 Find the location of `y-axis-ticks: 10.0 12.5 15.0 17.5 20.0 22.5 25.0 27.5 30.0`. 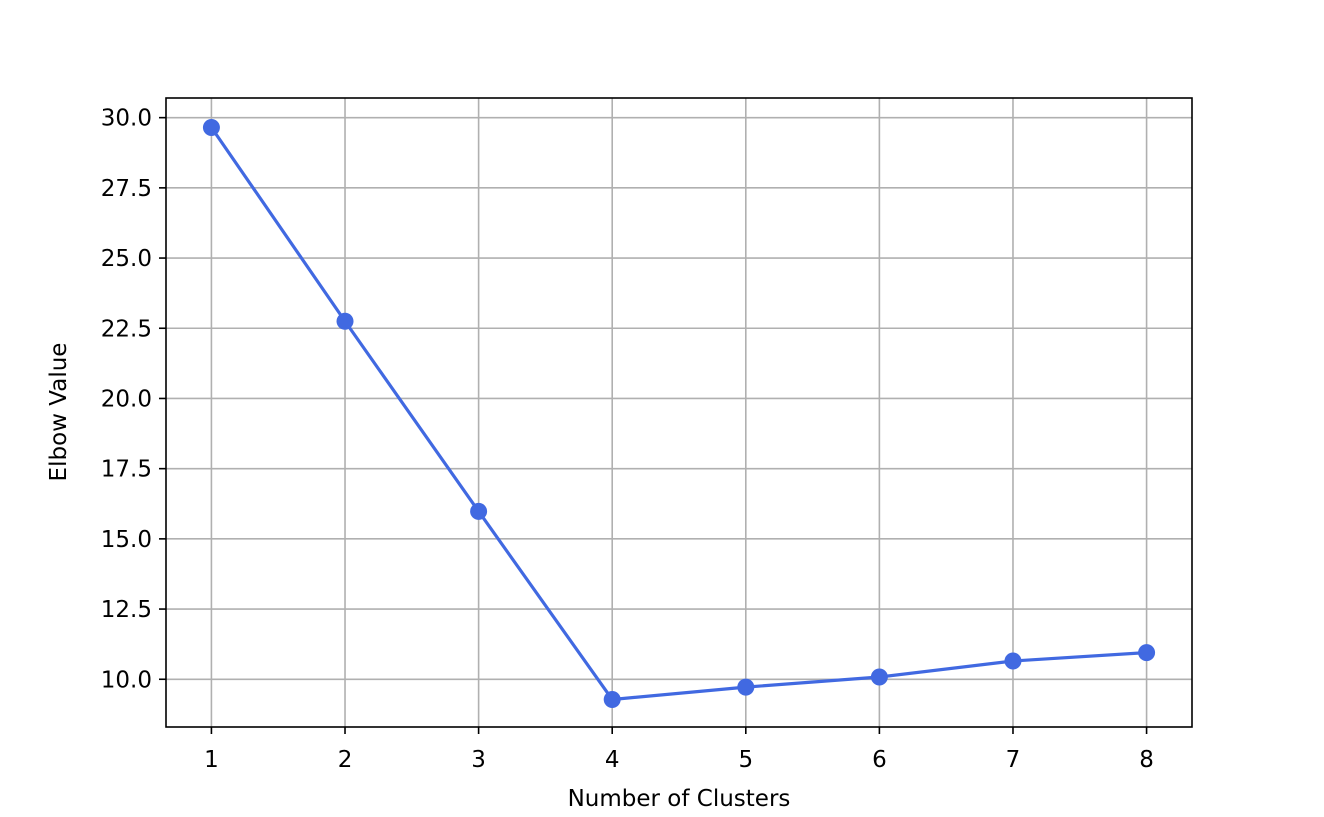

y-axis-ticks: 10.0 12.5 15.0 17.5 20.0 22.5 25.0 27.5 30.0 is located at coordinates (133, 399).